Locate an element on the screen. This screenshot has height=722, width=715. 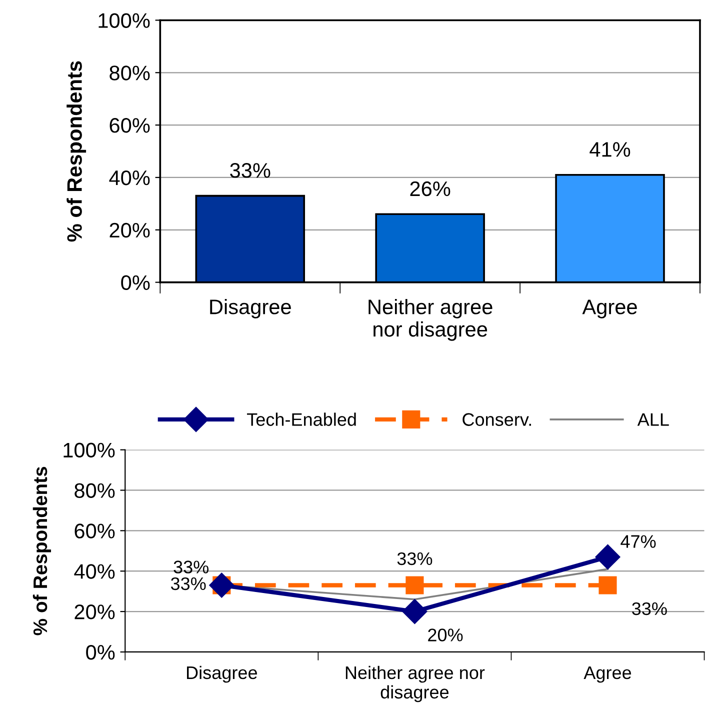
data-label: 20% is located at coordinates (445, 635).